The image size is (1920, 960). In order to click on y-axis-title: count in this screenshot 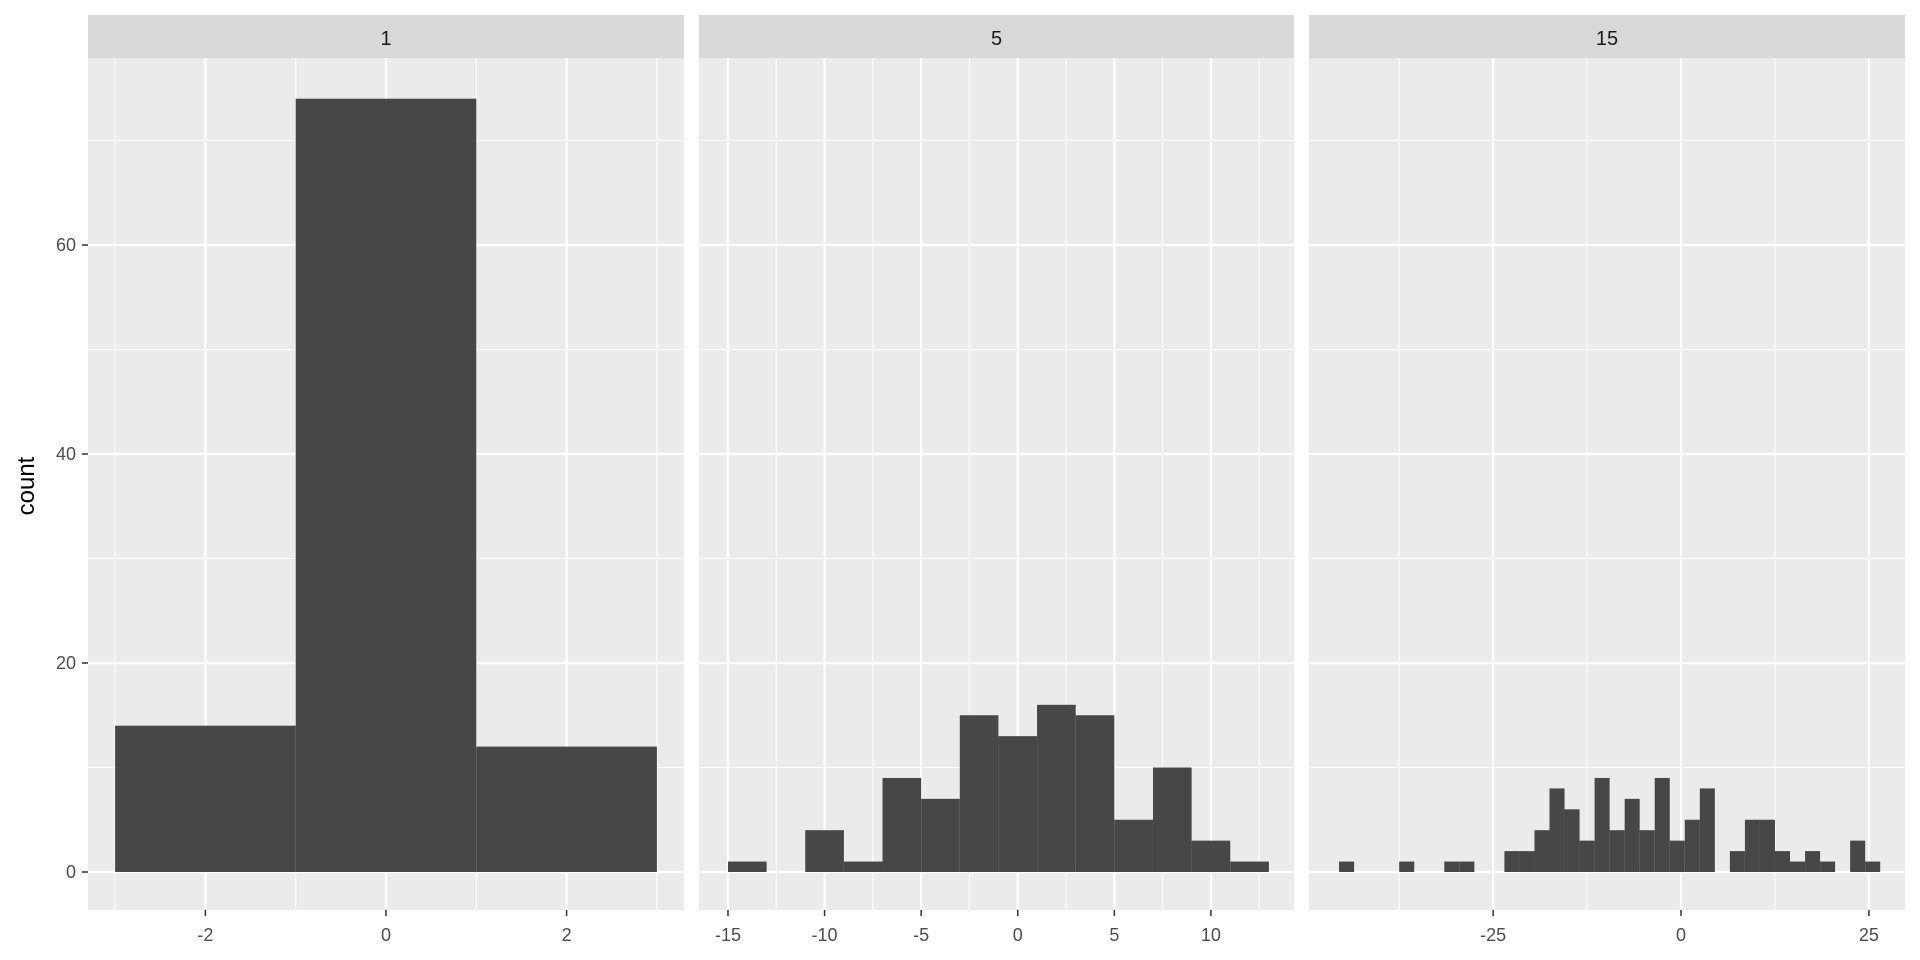, I will do `click(26, 485)`.